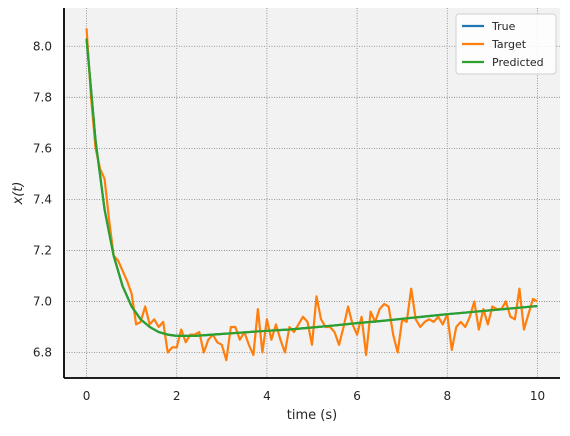 This screenshot has width=570, height=436. I want to click on x-tick-label: 6, so click(357, 396).